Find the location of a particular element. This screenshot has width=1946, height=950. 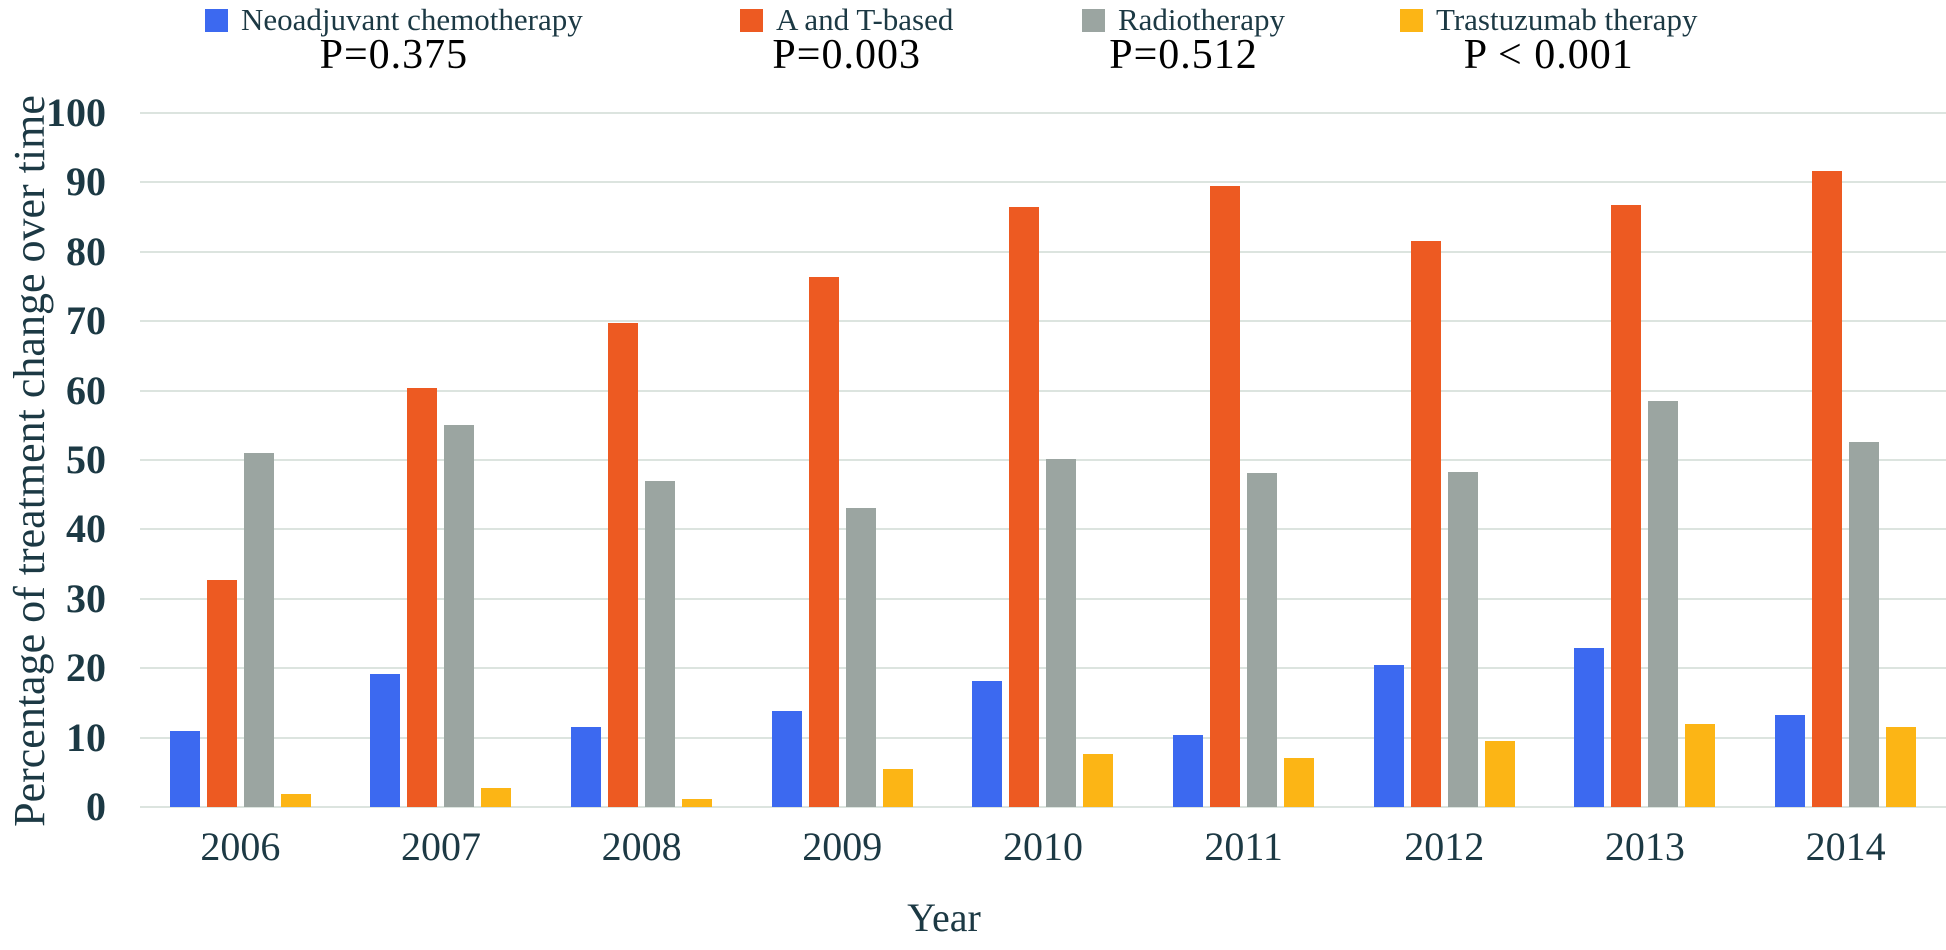

bar-group-2010: 2010 is located at coordinates (1043, 491).